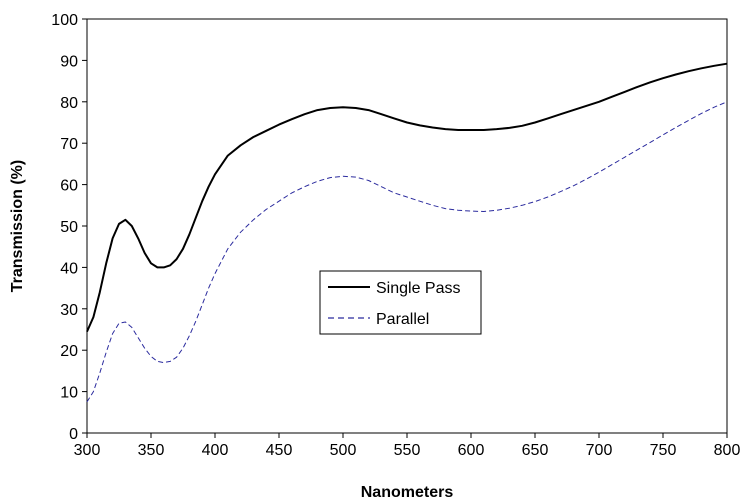 The height and width of the screenshot is (503, 744). What do you see at coordinates (69, 144) in the screenshot?
I see `y-tick-label: 70` at bounding box center [69, 144].